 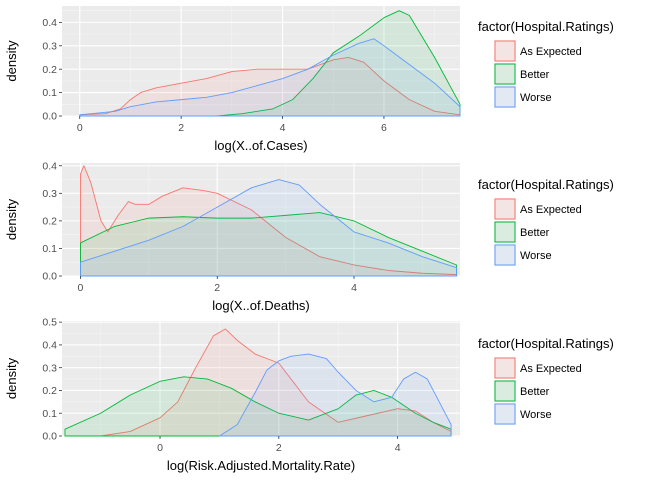 What do you see at coordinates (49, 323) in the screenshot?
I see `y-tick-label: 0.5` at bounding box center [49, 323].